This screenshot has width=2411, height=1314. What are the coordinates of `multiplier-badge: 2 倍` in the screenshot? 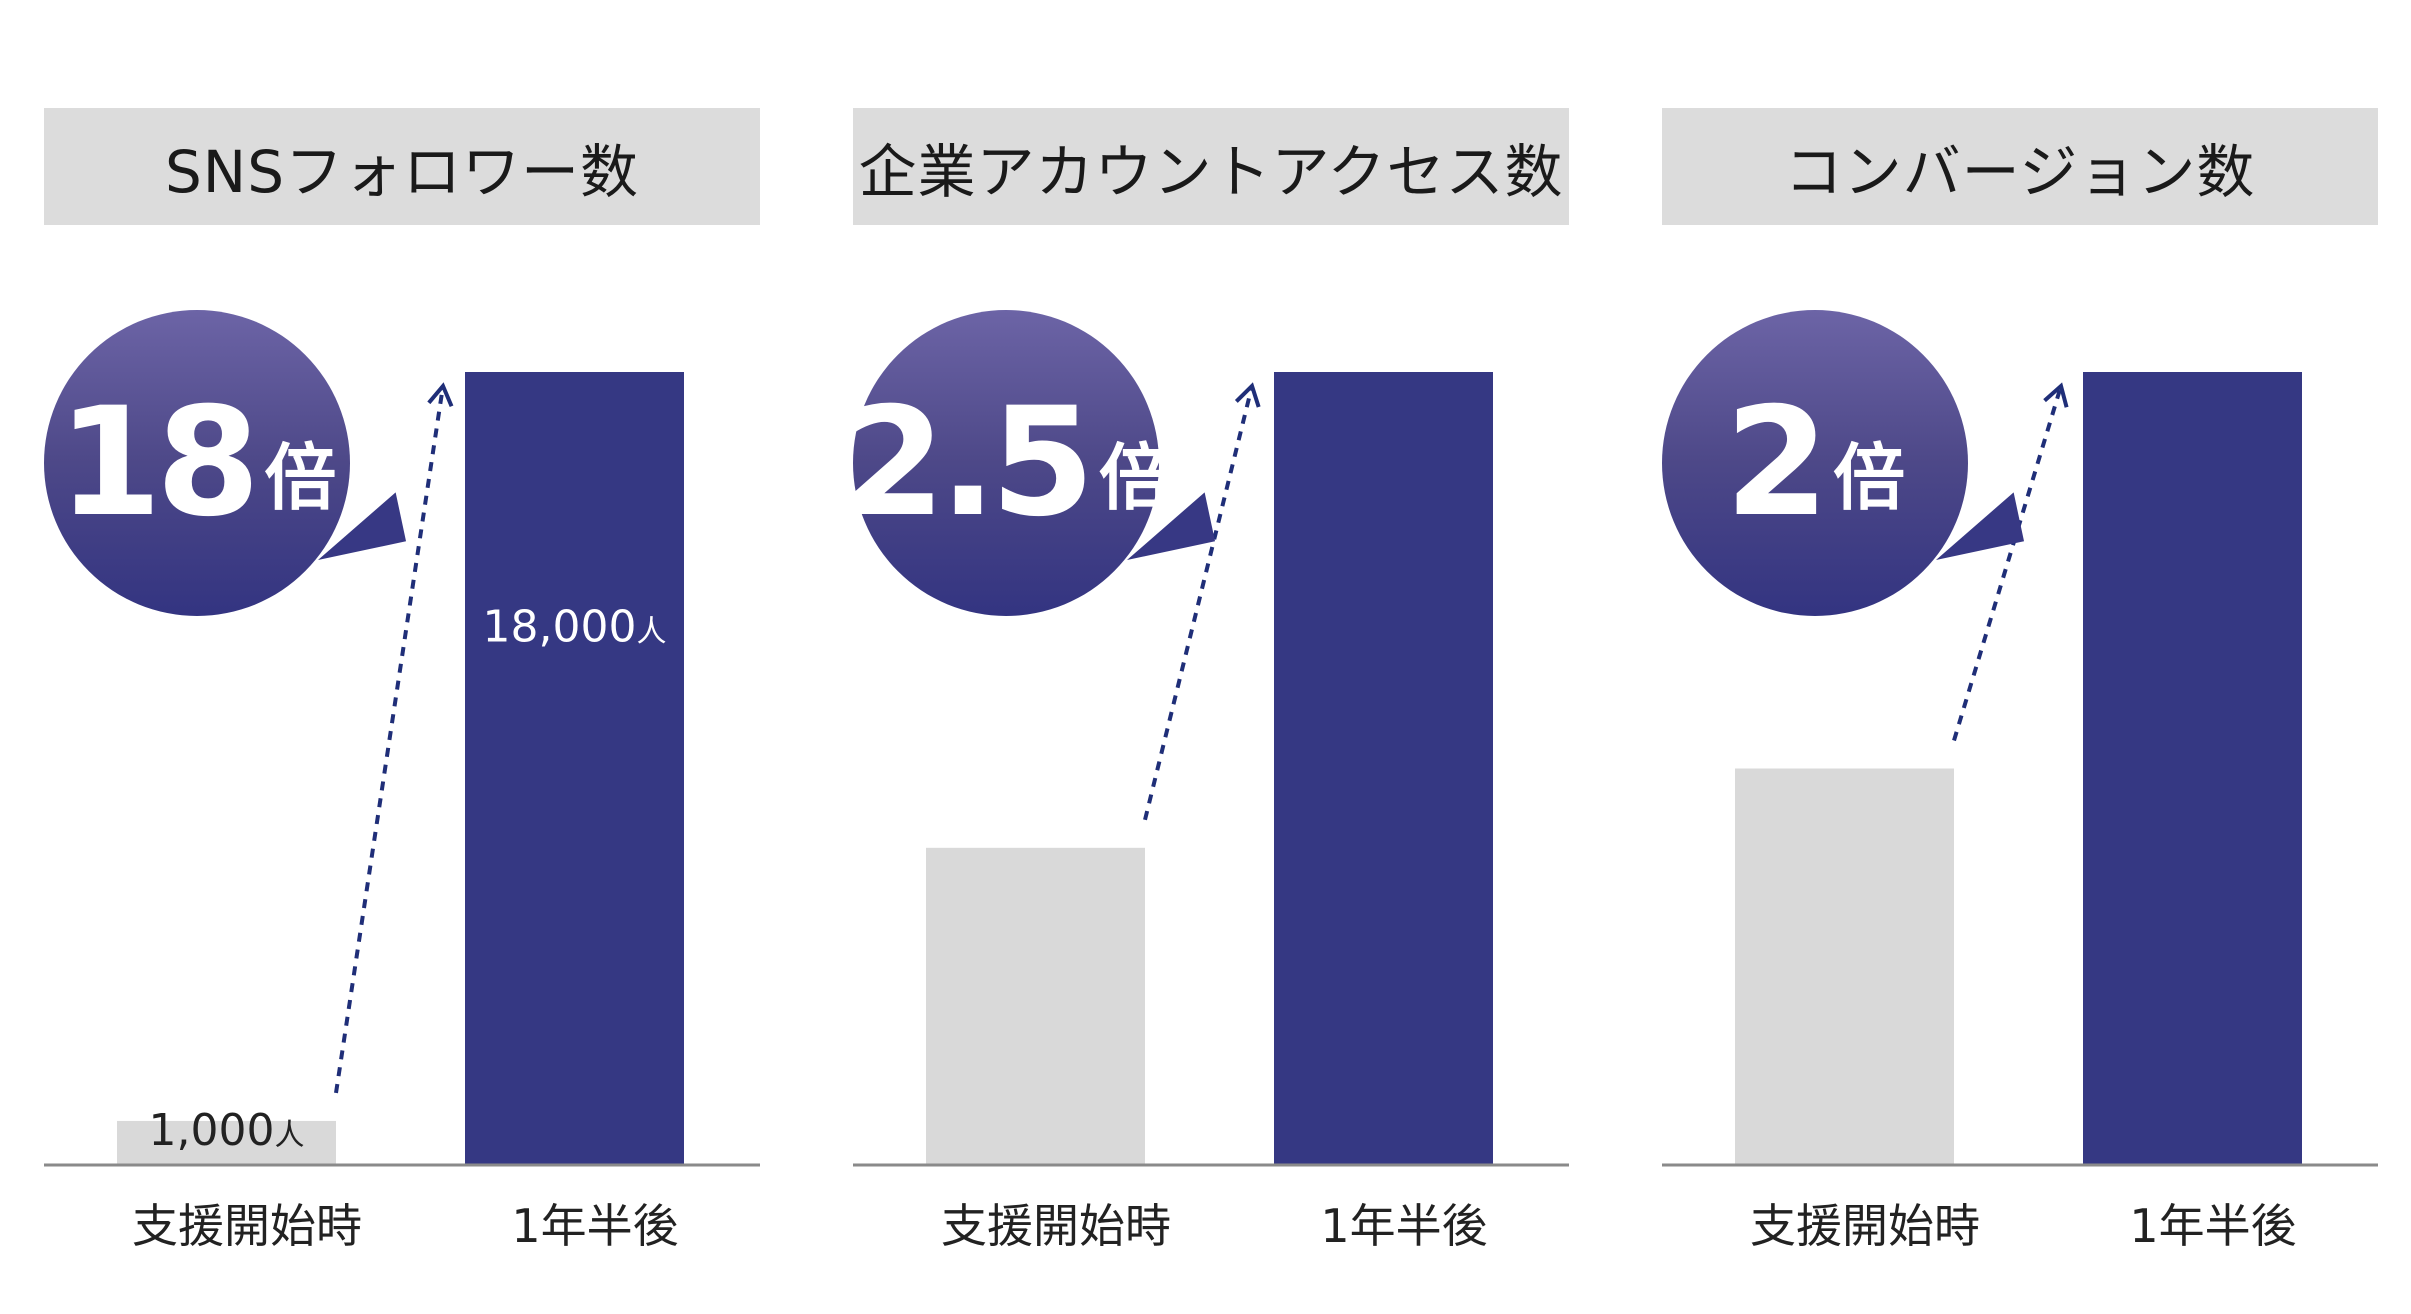 It's located at (1815, 463).